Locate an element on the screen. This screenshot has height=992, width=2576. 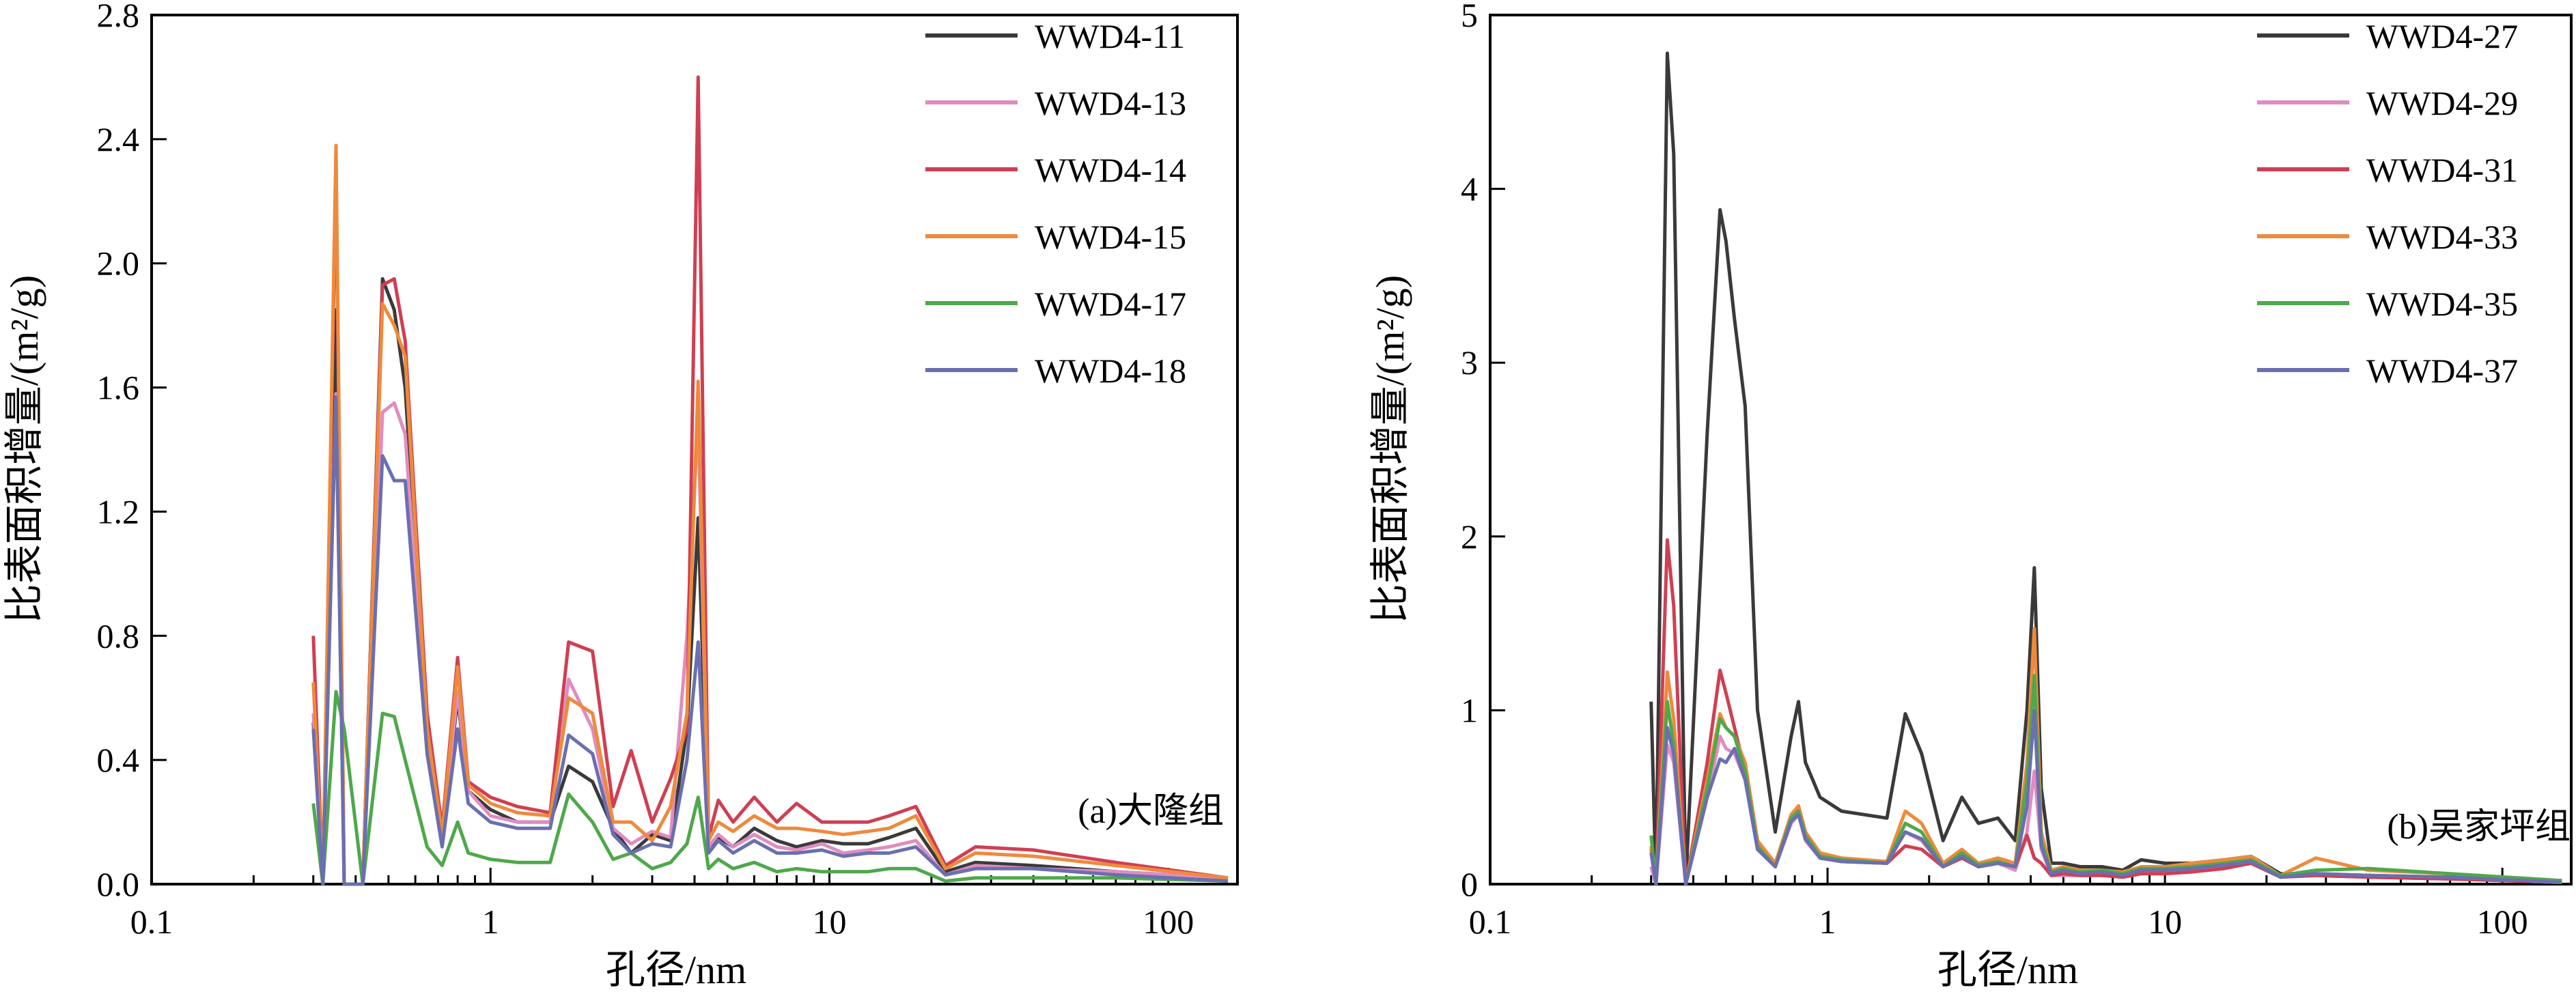
legend-label: WWD4-29 is located at coordinates (2442, 103).